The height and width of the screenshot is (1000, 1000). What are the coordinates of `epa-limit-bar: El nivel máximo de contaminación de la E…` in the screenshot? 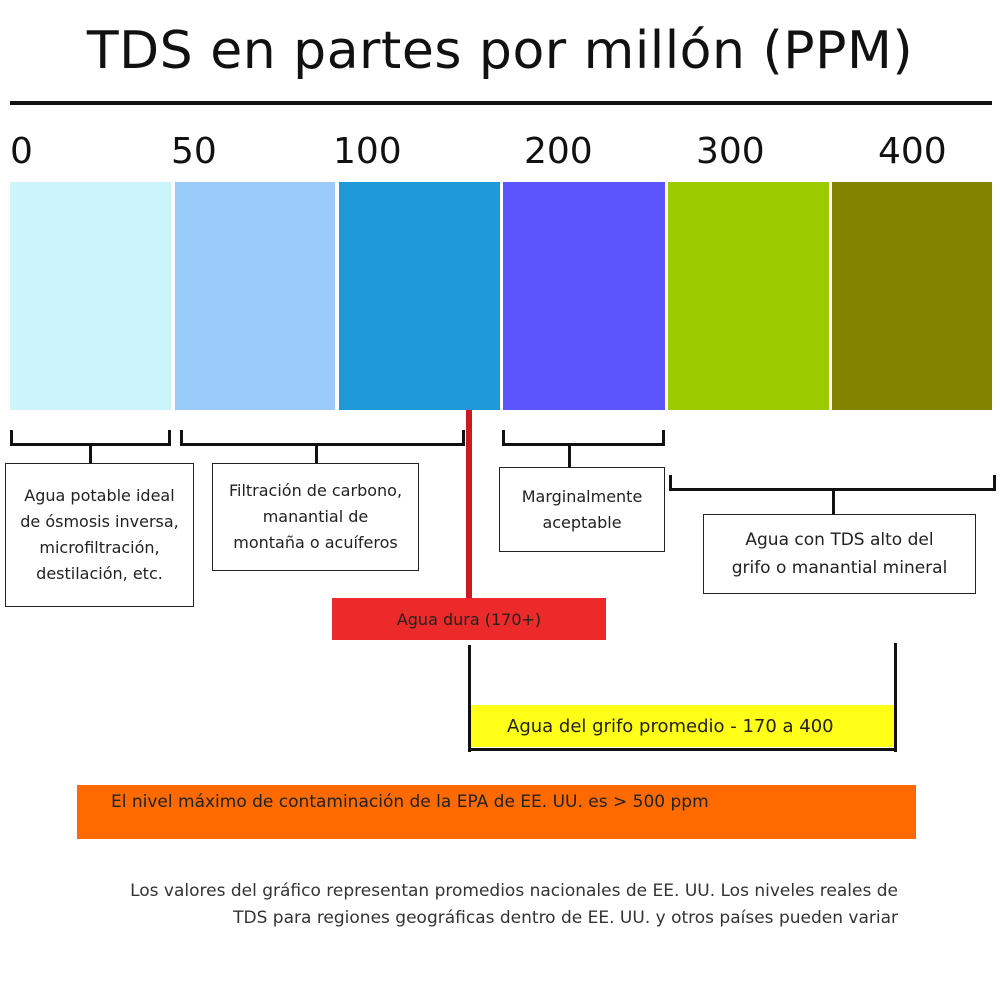 It's located at (496, 812).